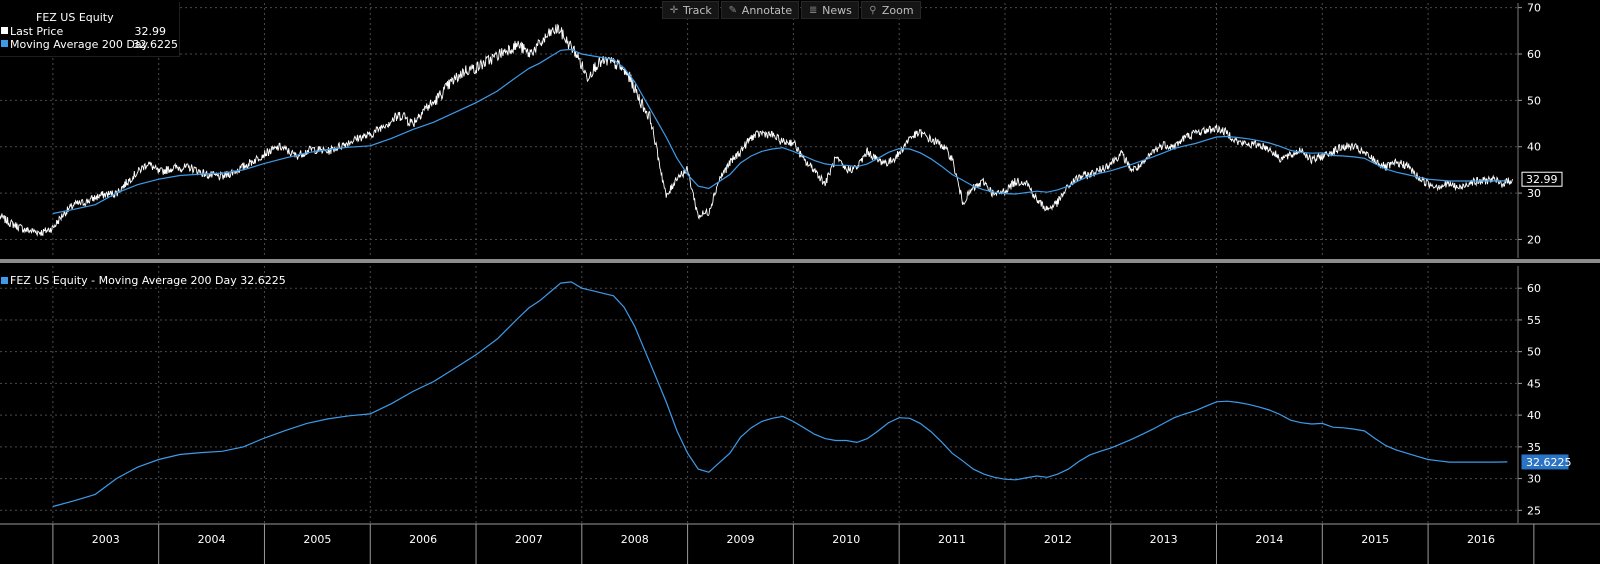 The image size is (1600, 564). What do you see at coordinates (1534, 239) in the screenshot?
I see `y-tick-label: 20` at bounding box center [1534, 239].